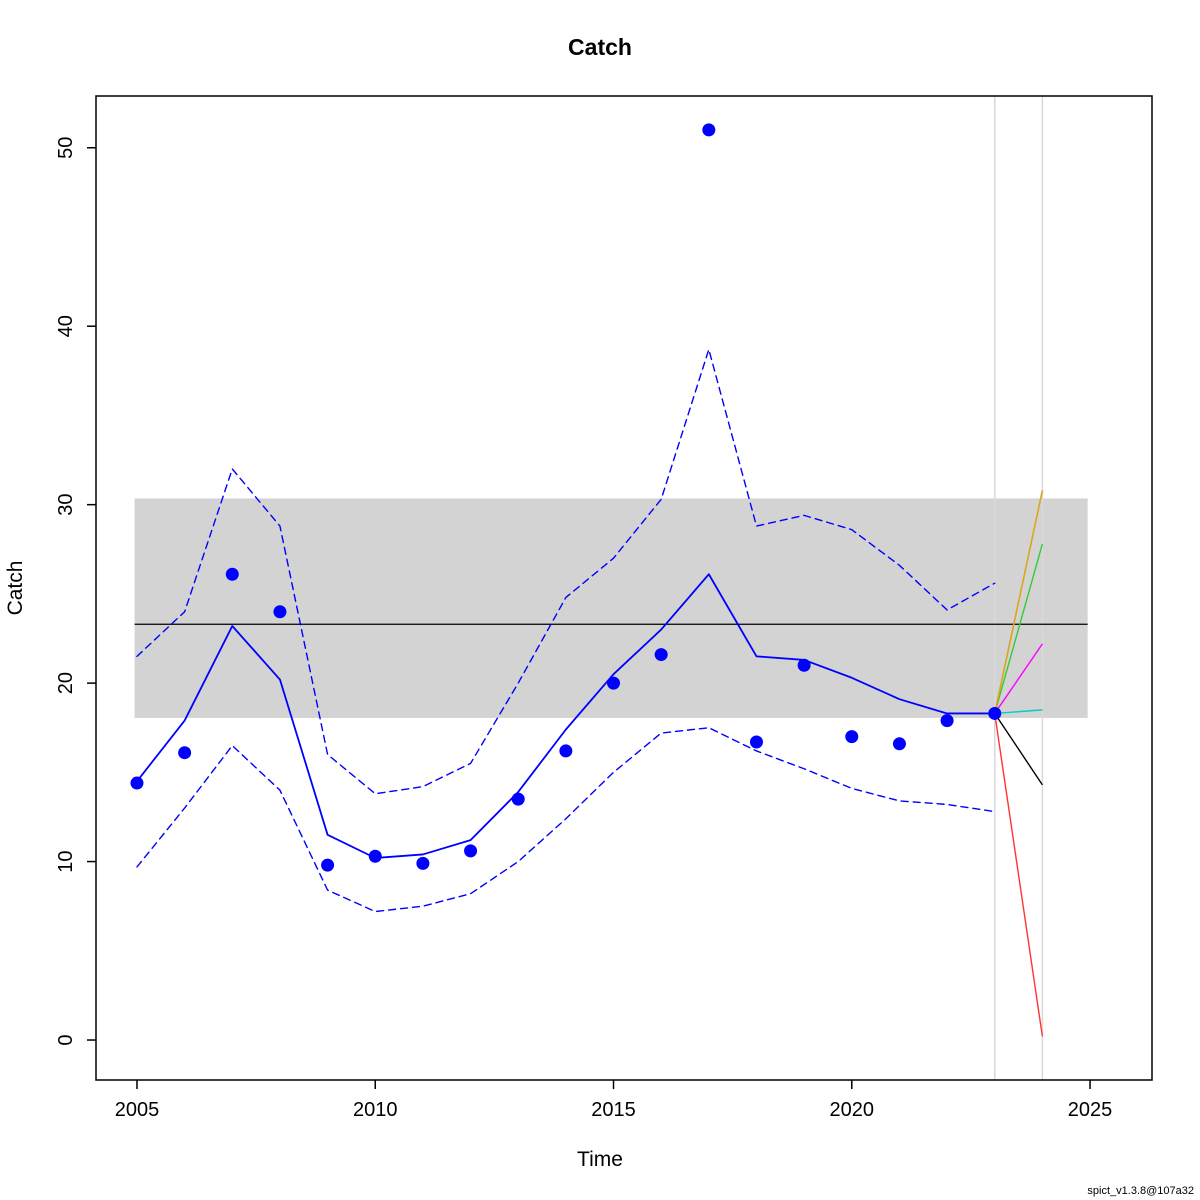 This screenshot has height=1200, width=1200. I want to click on y-tick-label: 10, so click(66, 861).